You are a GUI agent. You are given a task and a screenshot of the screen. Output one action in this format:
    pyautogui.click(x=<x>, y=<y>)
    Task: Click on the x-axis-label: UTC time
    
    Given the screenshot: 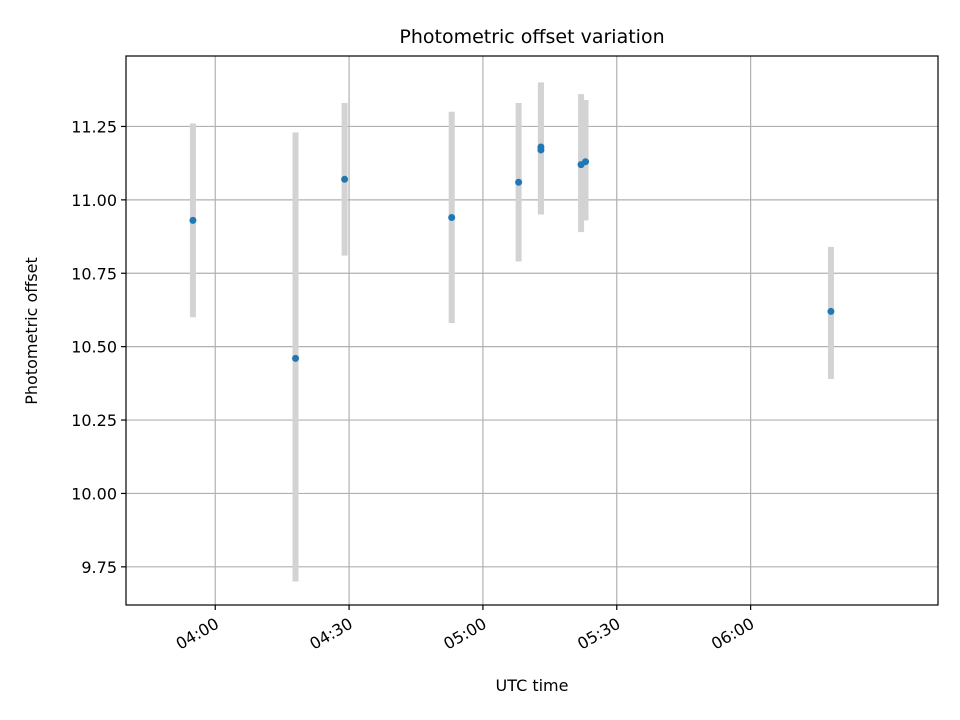 What is the action you would take?
    pyautogui.click(x=532, y=685)
    